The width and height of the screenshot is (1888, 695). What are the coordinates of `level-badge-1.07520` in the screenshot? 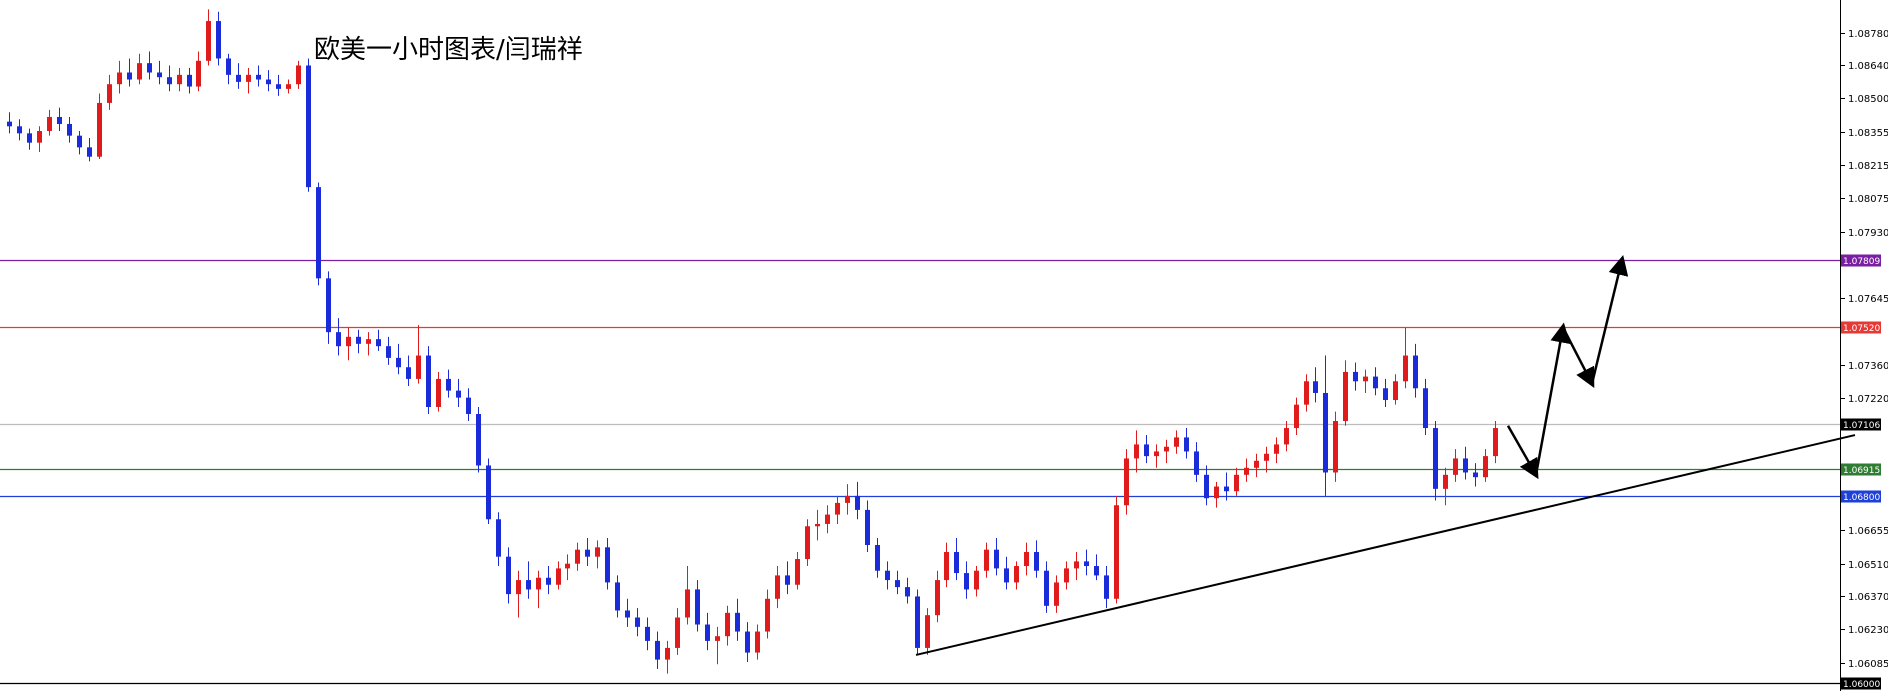 It's located at (1861, 327).